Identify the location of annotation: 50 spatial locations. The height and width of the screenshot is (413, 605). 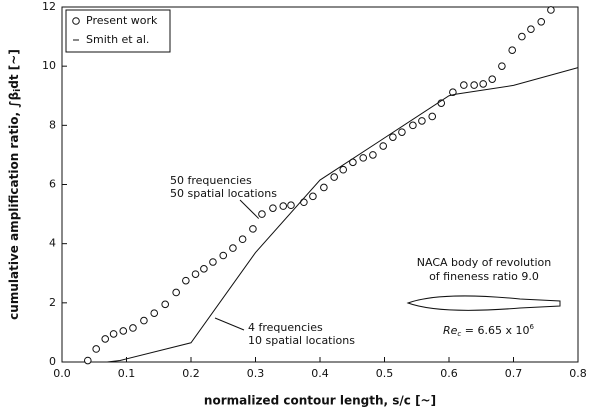
(223, 193).